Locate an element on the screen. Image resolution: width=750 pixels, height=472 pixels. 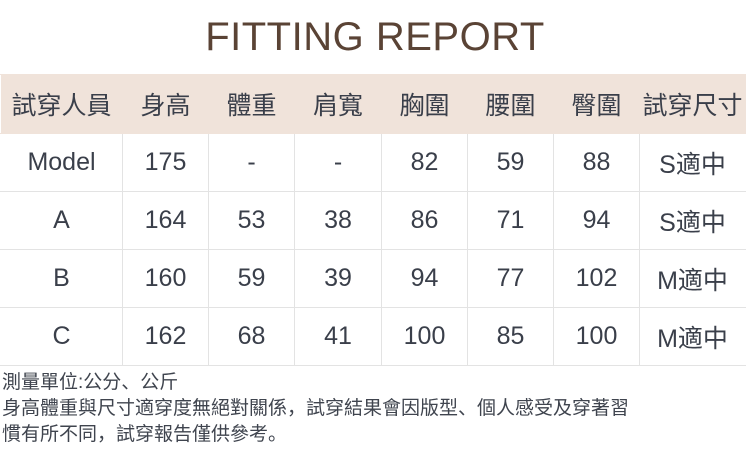
table-header: 試穿人員 身高 體重 肩寬 胸圍 腰圍 臀圍 試穿尺寸 is located at coordinates (373, 104).